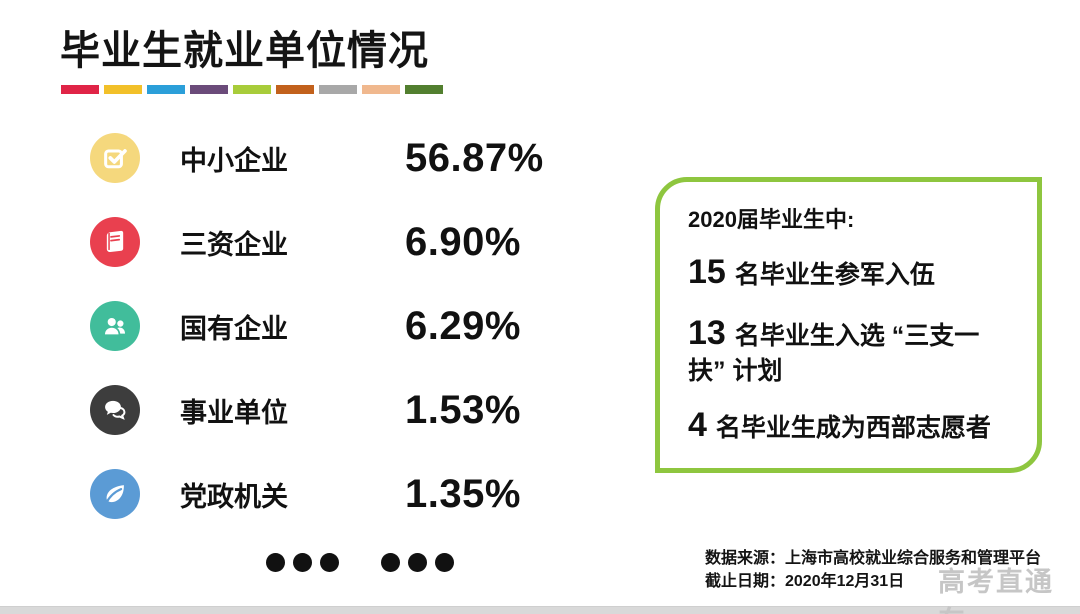 This screenshot has height=614, width=1080. What do you see at coordinates (996, 590) in the screenshot?
I see `watermark: 高考直通车` at bounding box center [996, 590].